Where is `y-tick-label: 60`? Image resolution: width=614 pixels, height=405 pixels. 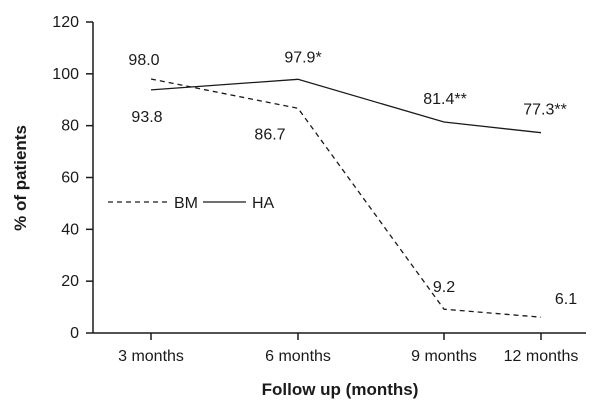 y-tick-label: 60 is located at coordinates (70, 178).